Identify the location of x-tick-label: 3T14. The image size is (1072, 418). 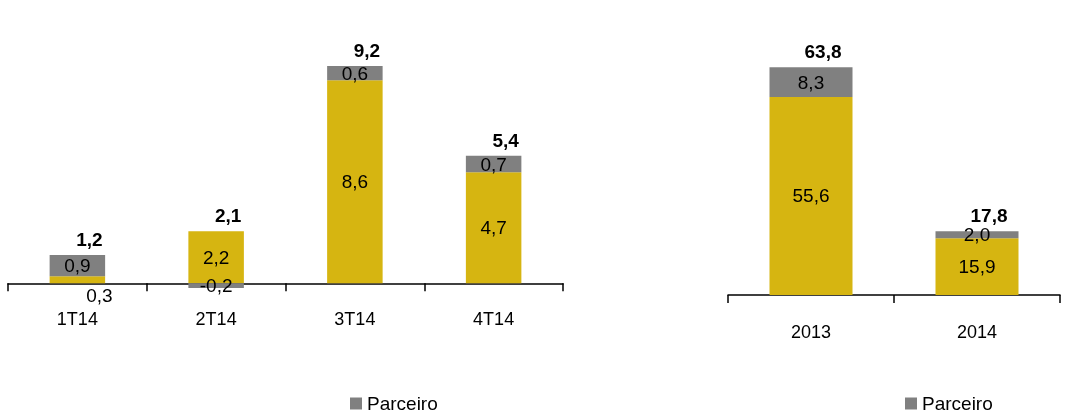
(355, 319).